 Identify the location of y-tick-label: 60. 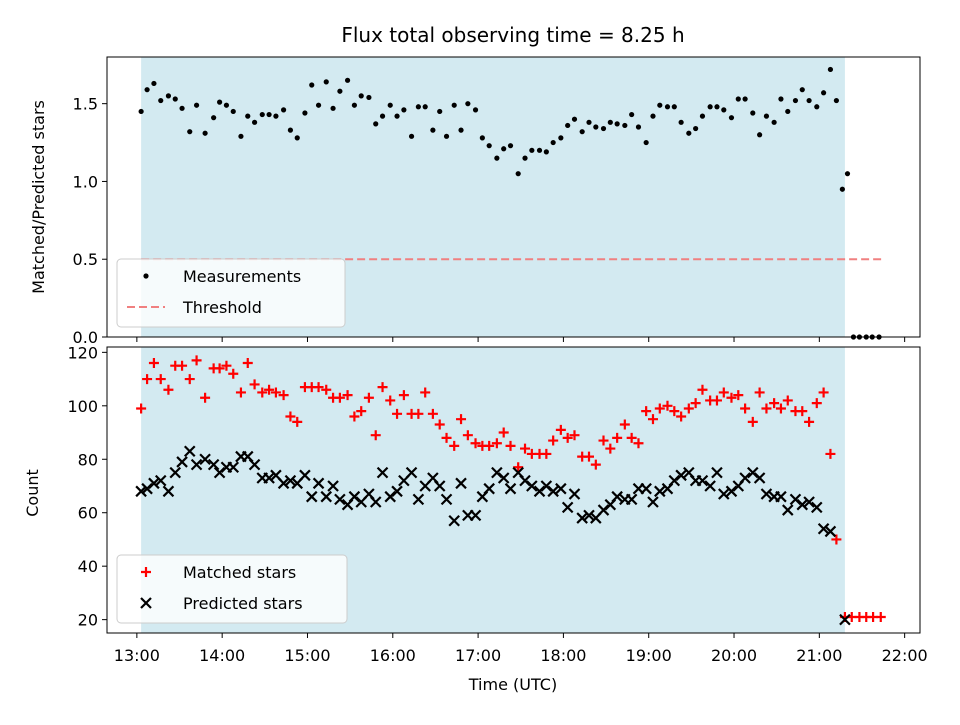
(88, 513).